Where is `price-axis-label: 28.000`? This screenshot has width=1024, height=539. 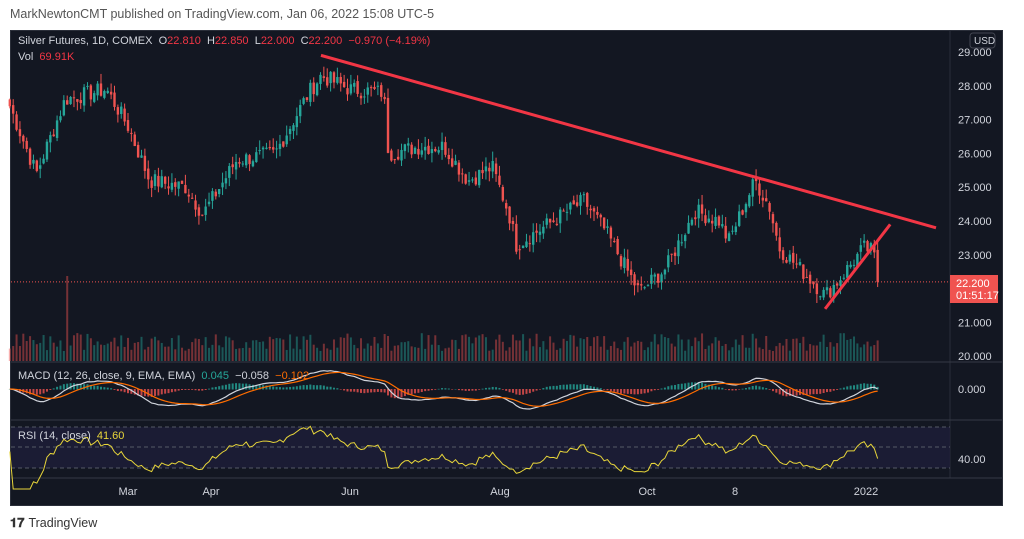 price-axis-label: 28.000 is located at coordinates (975, 87).